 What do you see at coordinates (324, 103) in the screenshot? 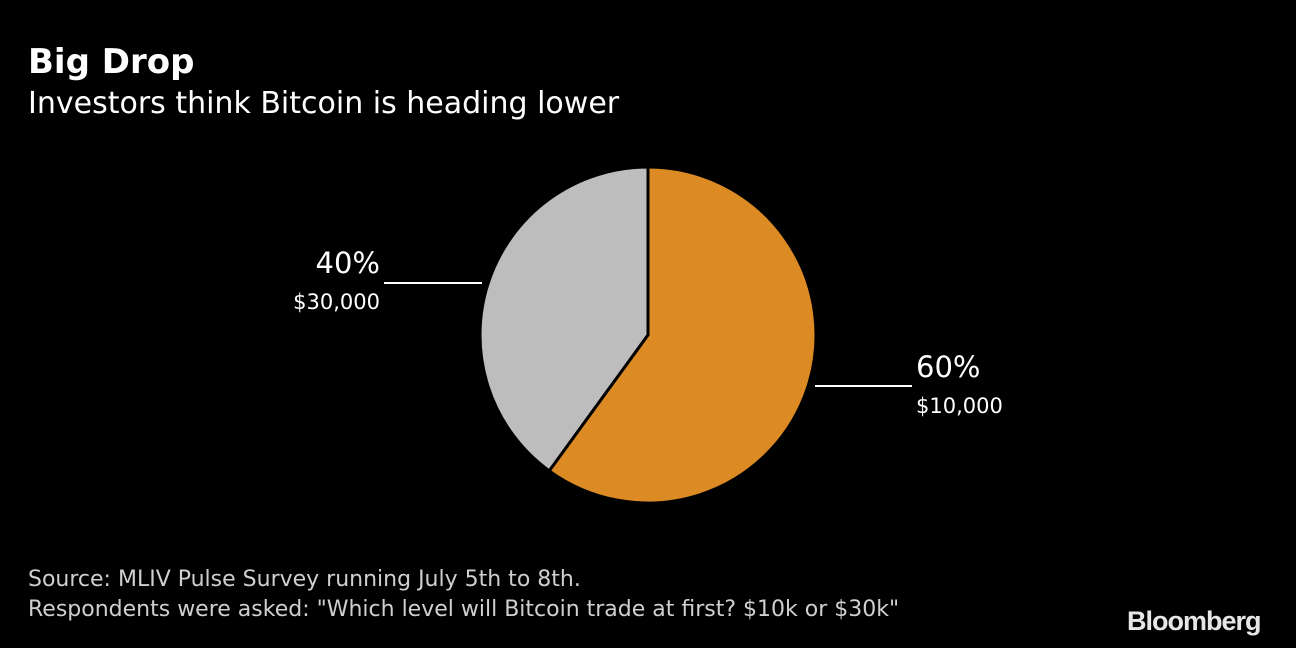
I see `chart-subtitle: Investors think Bitcoin is heading lower` at bounding box center [324, 103].